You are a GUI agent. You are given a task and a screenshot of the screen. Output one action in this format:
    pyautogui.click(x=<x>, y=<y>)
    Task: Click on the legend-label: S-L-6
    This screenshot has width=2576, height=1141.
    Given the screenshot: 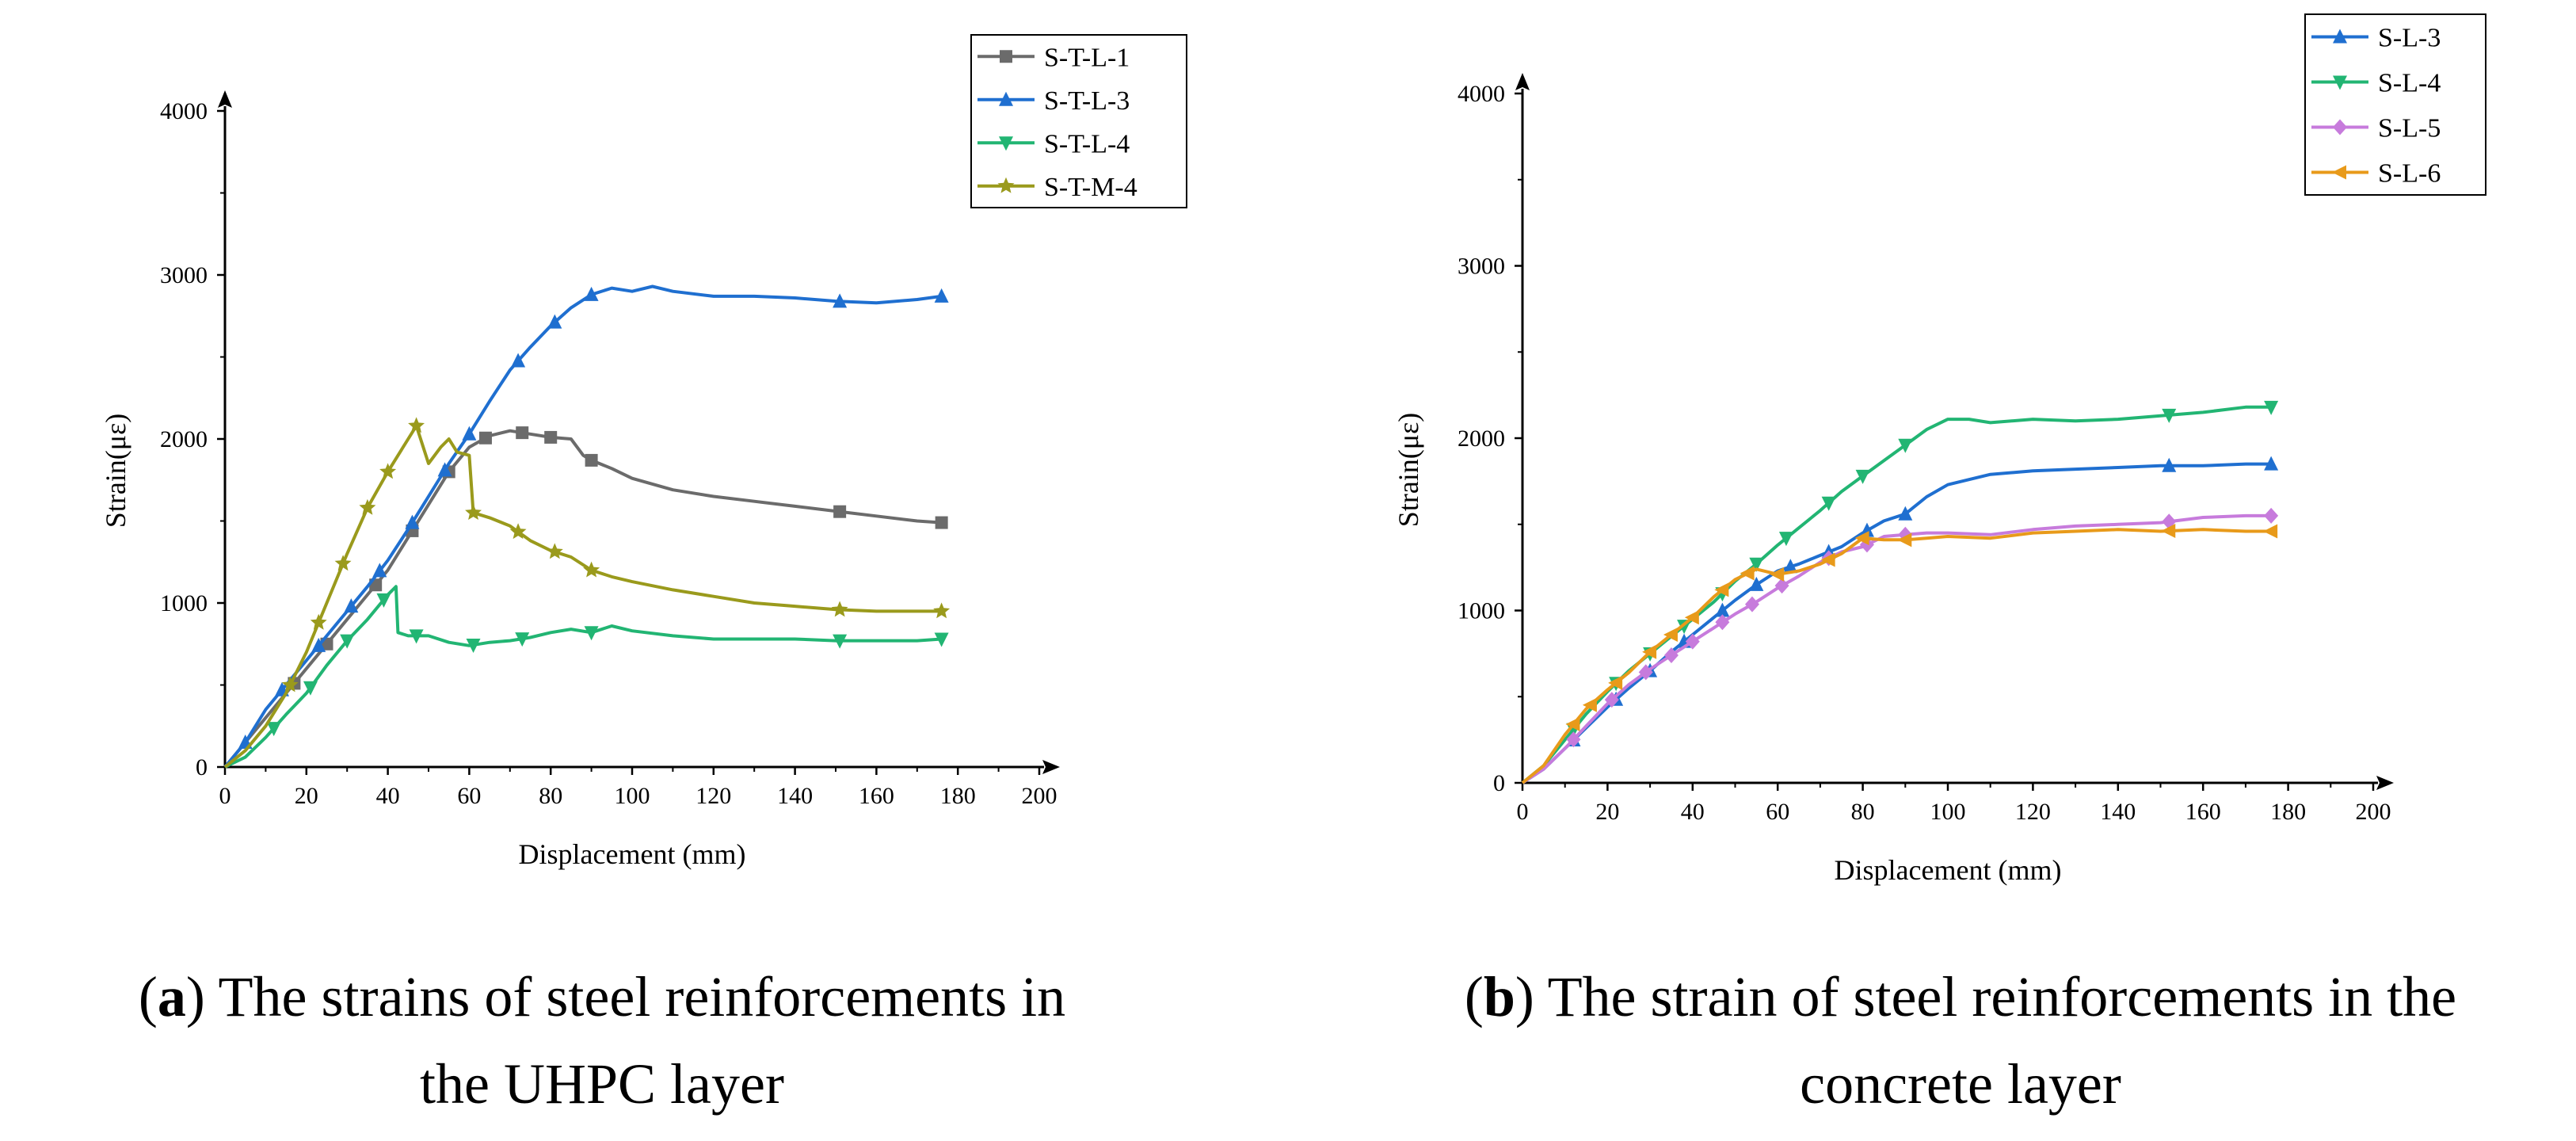 What is the action you would take?
    pyautogui.click(x=2410, y=174)
    